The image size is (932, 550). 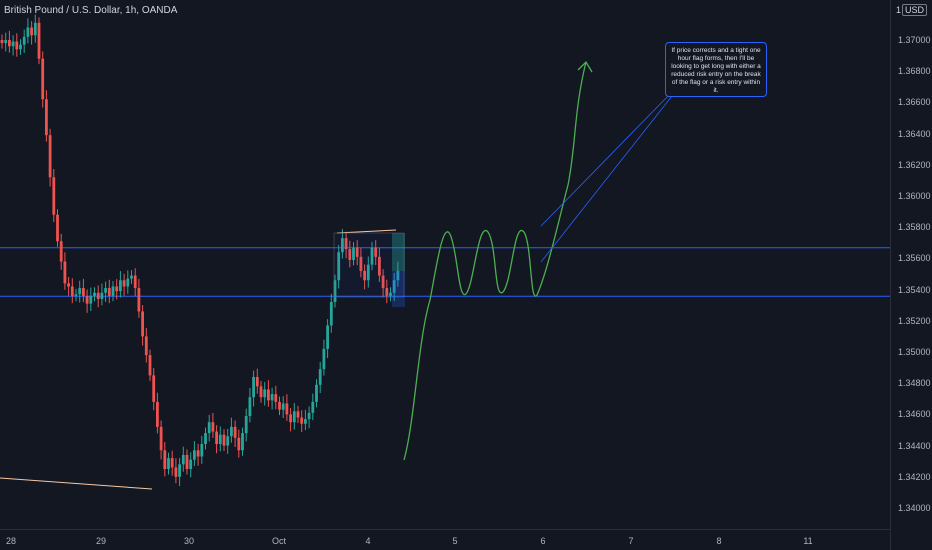 I want to click on x-tick-label: 5, so click(x=455, y=541).